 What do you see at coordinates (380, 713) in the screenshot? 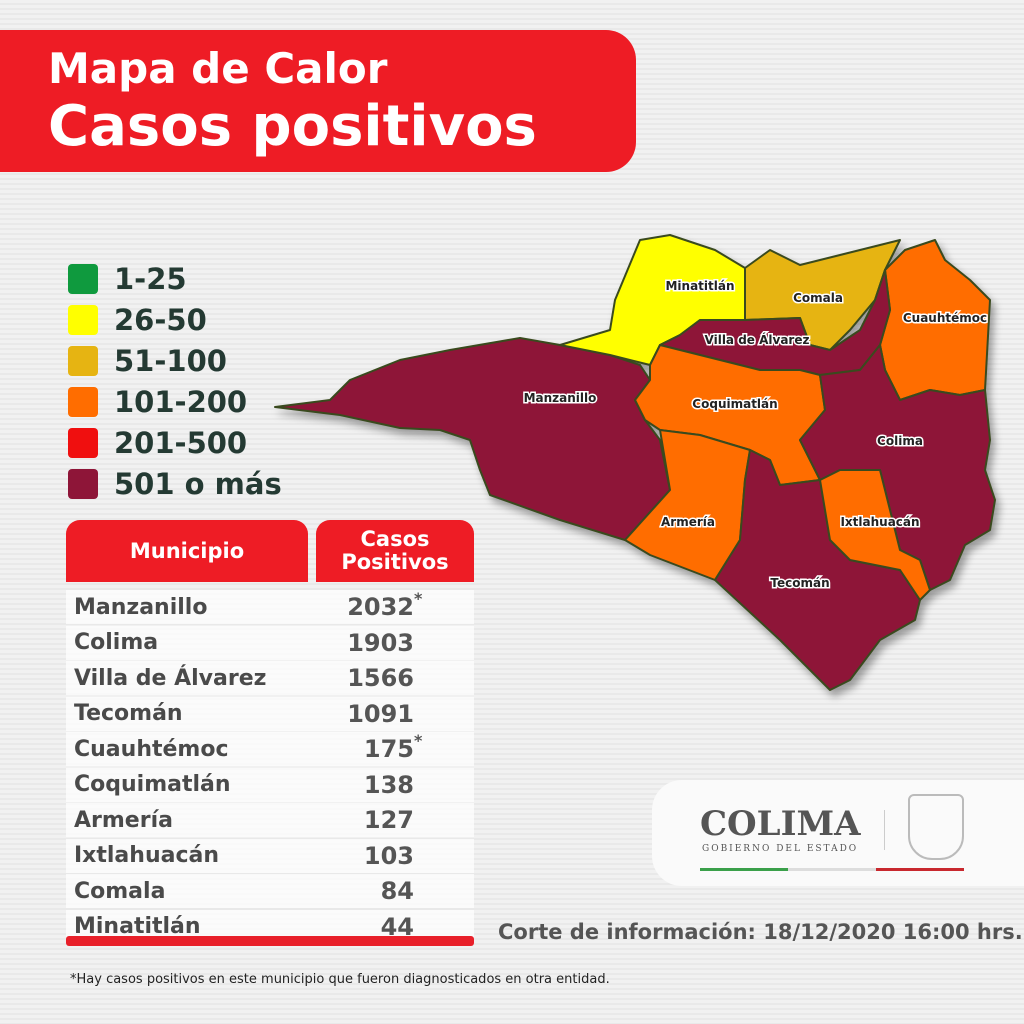
I see `casos-value: 1091` at bounding box center [380, 713].